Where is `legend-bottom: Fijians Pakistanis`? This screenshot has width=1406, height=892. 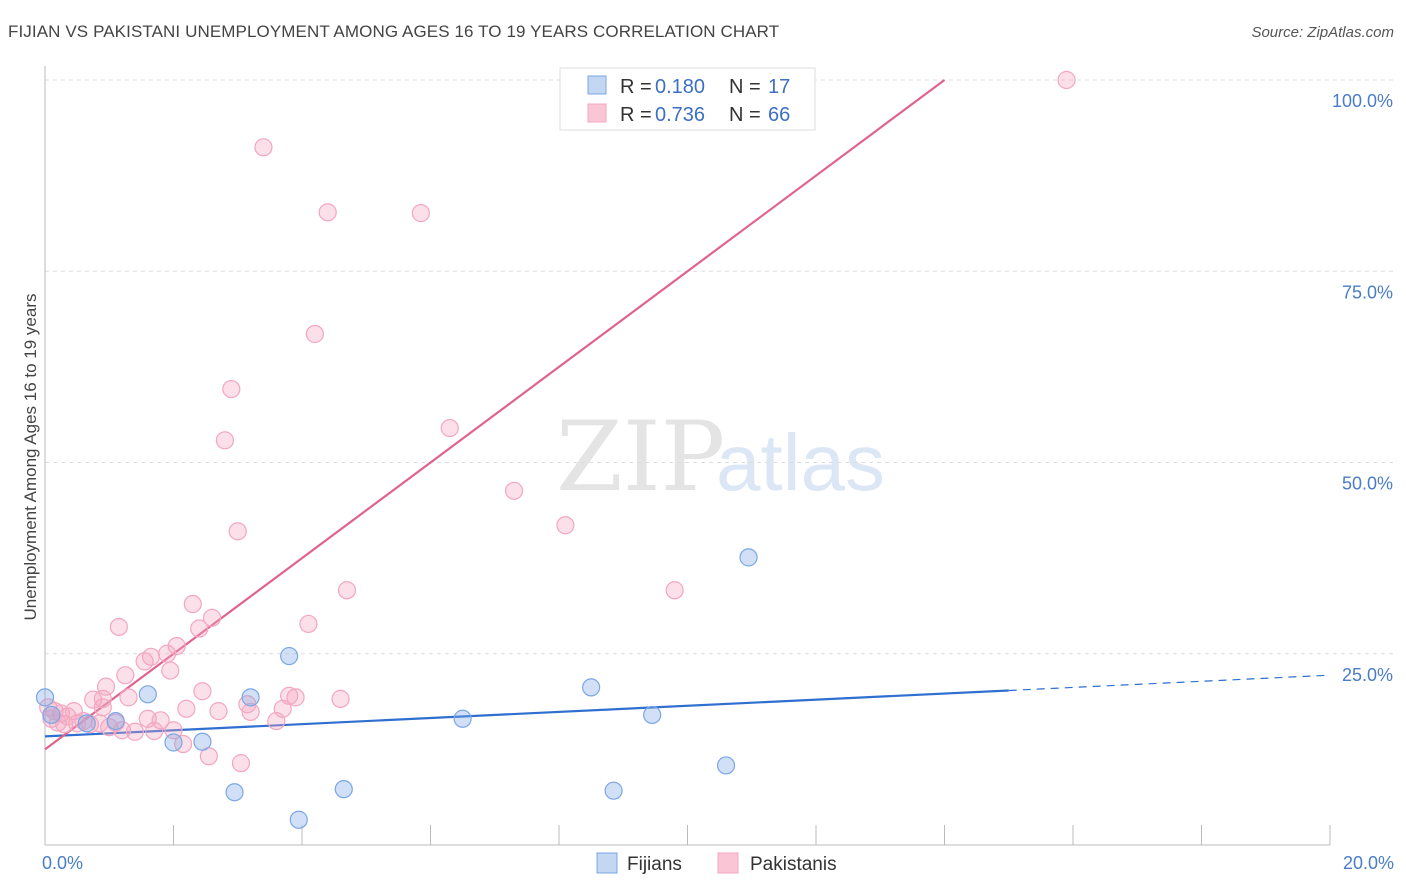 legend-bottom: Fijians Pakistanis is located at coordinates (716, 863).